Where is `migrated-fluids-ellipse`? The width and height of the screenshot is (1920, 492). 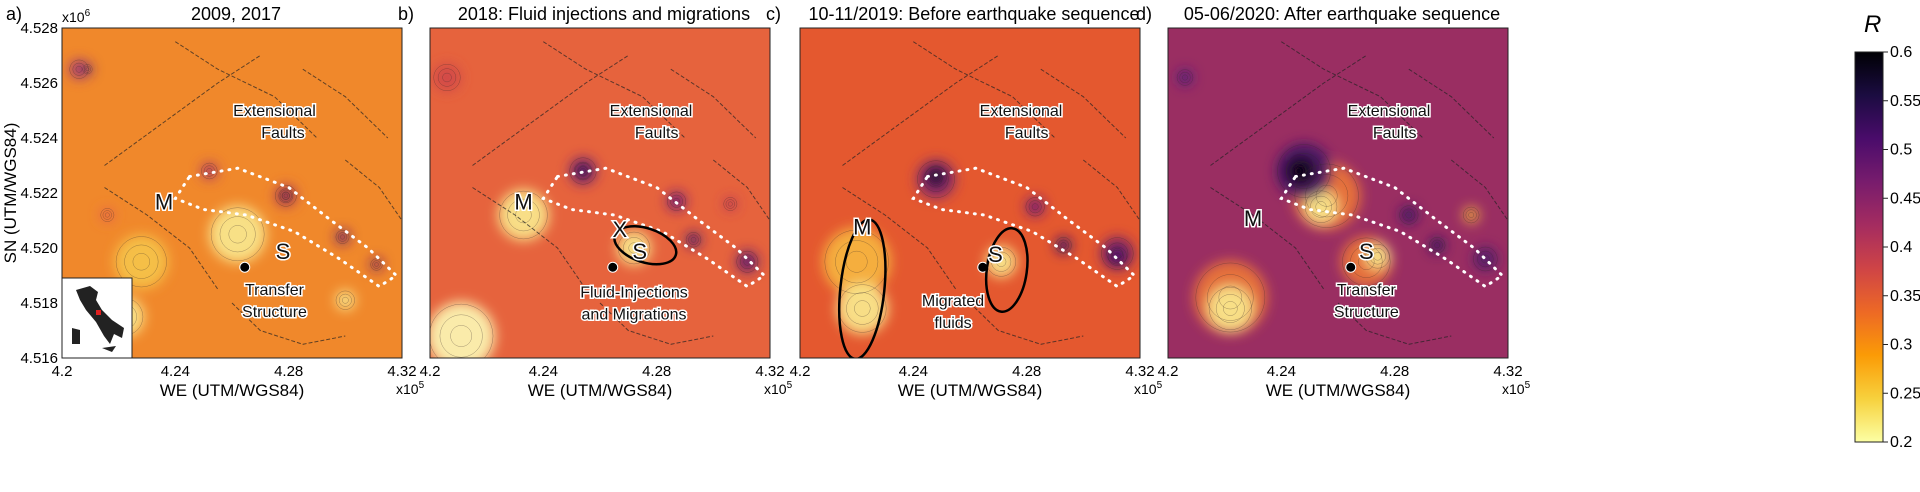
migrated-fluids-ellipse is located at coordinates (862, 288).